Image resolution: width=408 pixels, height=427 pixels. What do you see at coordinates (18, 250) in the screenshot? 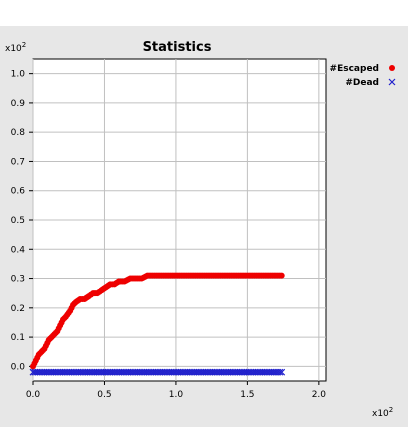
I see `y-tick-label: 0.4` at bounding box center [18, 250].